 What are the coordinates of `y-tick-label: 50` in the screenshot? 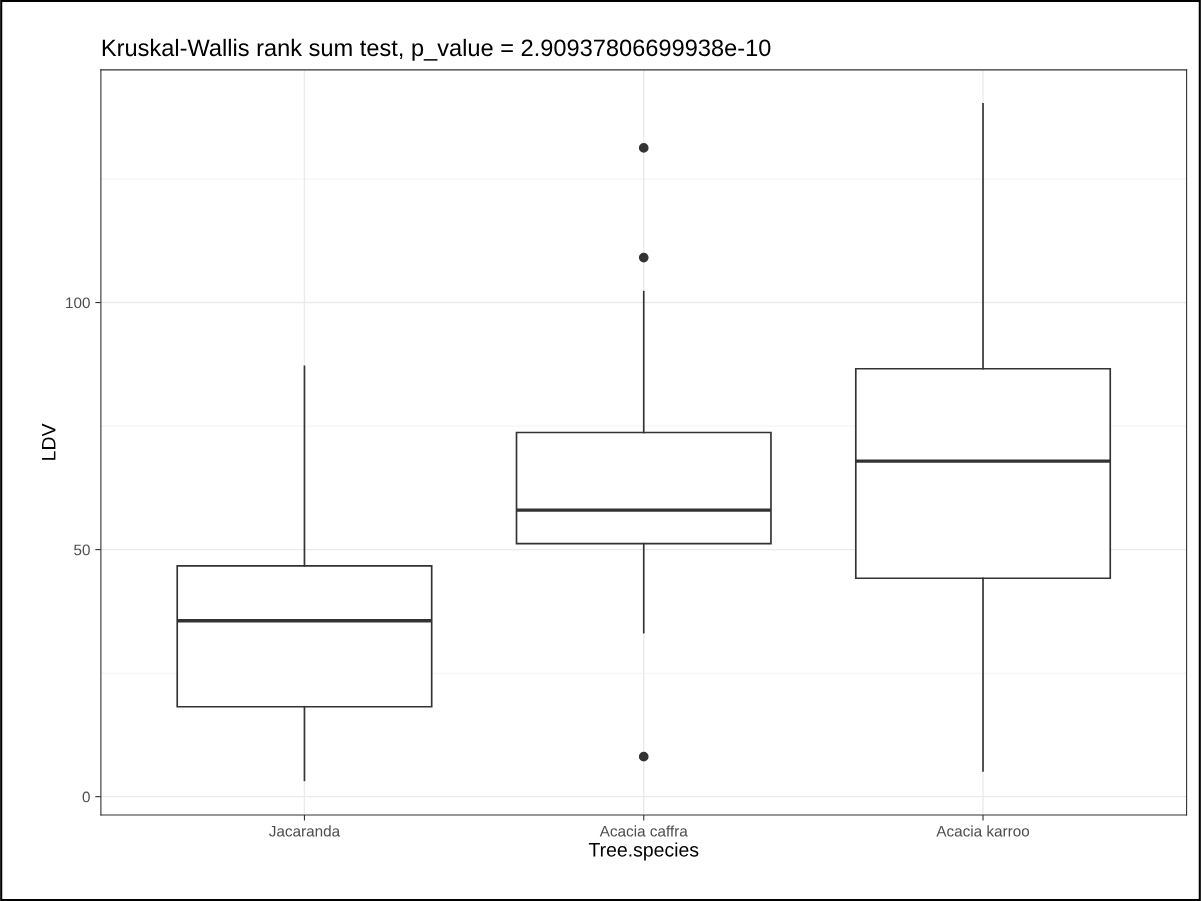 It's located at (82, 550).